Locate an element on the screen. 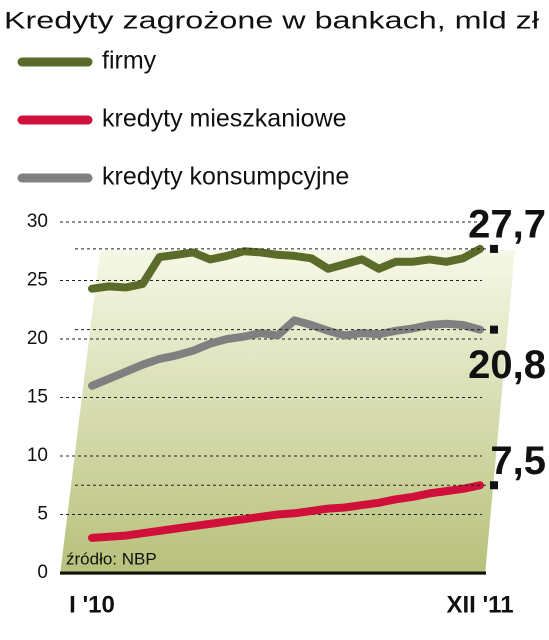 The image size is (549, 640). y-tick-label: 15 is located at coordinates (37, 397).